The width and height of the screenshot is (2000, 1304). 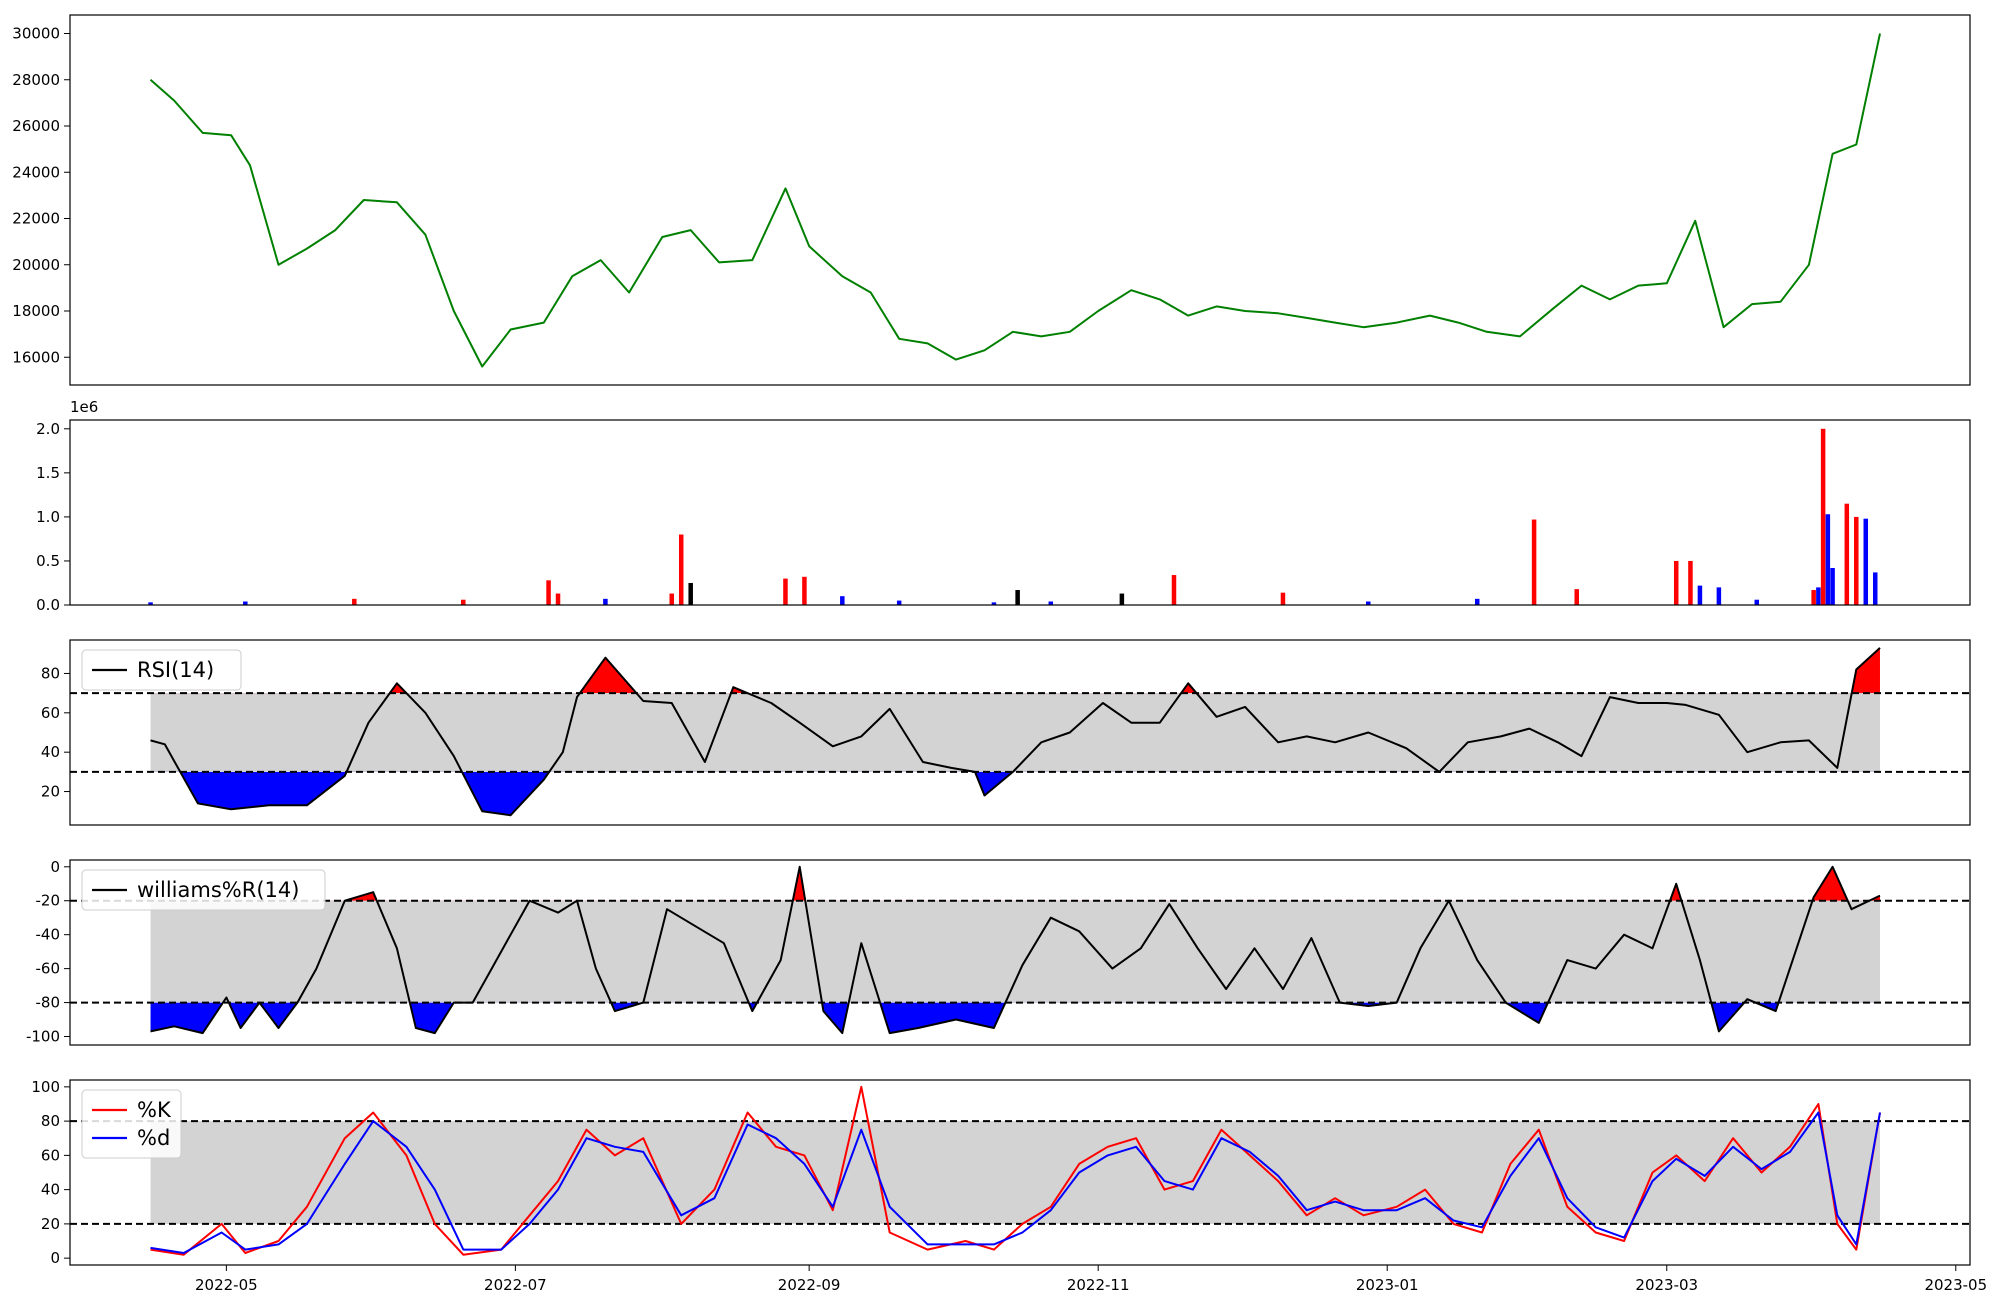 What do you see at coordinates (48, 1003) in the screenshot?
I see `y-tick-label: -80` at bounding box center [48, 1003].